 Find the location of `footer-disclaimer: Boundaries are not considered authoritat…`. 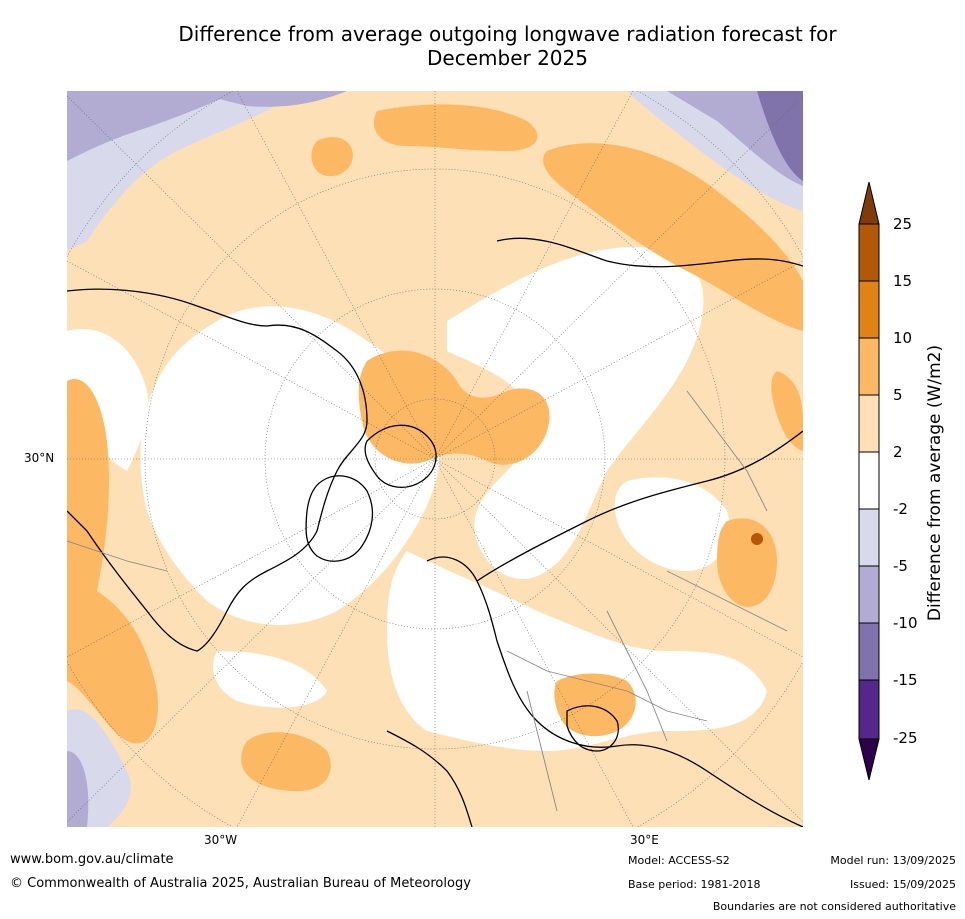

footer-disclaimer: Boundaries are not considered authoritat… is located at coordinates (834, 906).